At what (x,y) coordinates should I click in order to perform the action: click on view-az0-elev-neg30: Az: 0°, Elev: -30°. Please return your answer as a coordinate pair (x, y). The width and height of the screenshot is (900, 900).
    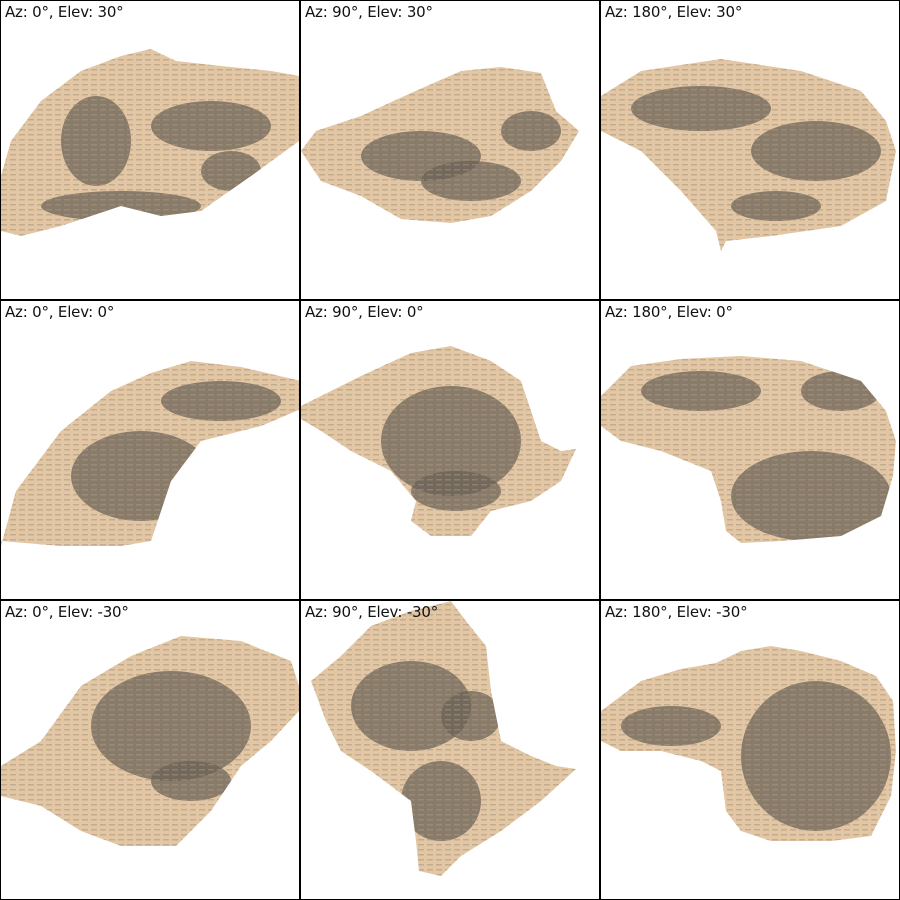
    Looking at the image, I should click on (150, 750).